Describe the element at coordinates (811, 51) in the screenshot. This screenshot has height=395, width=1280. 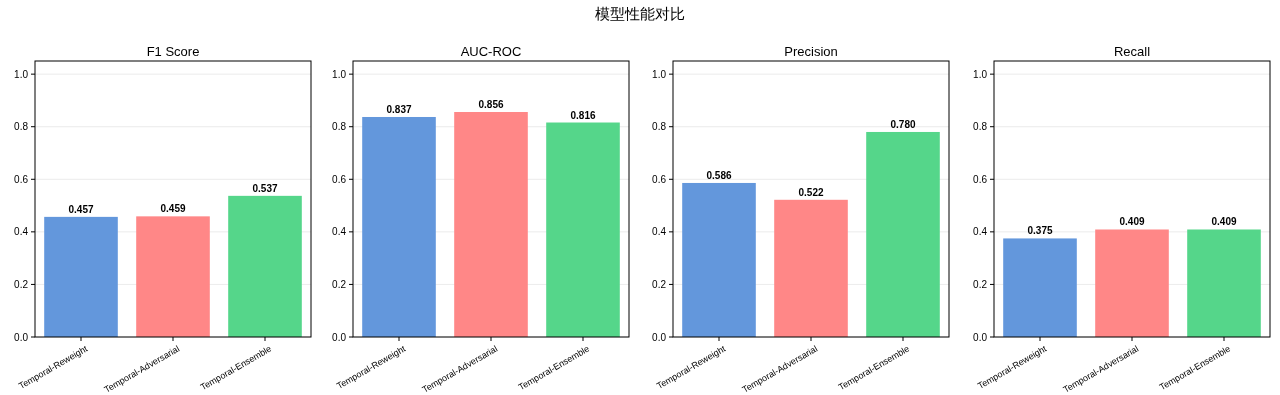
I see `chart-title: Precision` at that location.